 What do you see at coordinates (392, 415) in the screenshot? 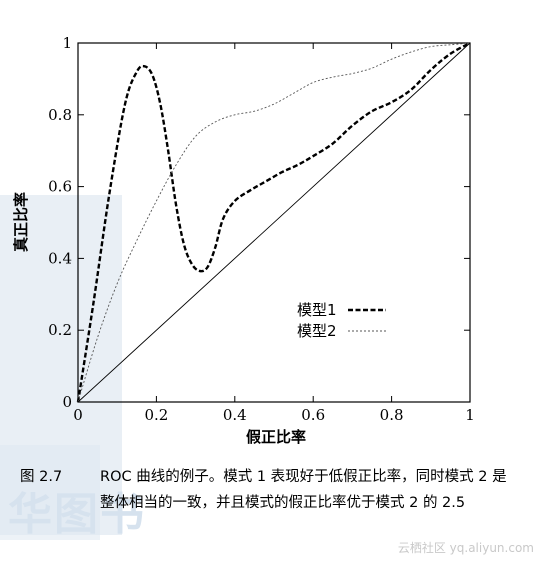
I see `x-tick-label: 0.8` at bounding box center [392, 415].